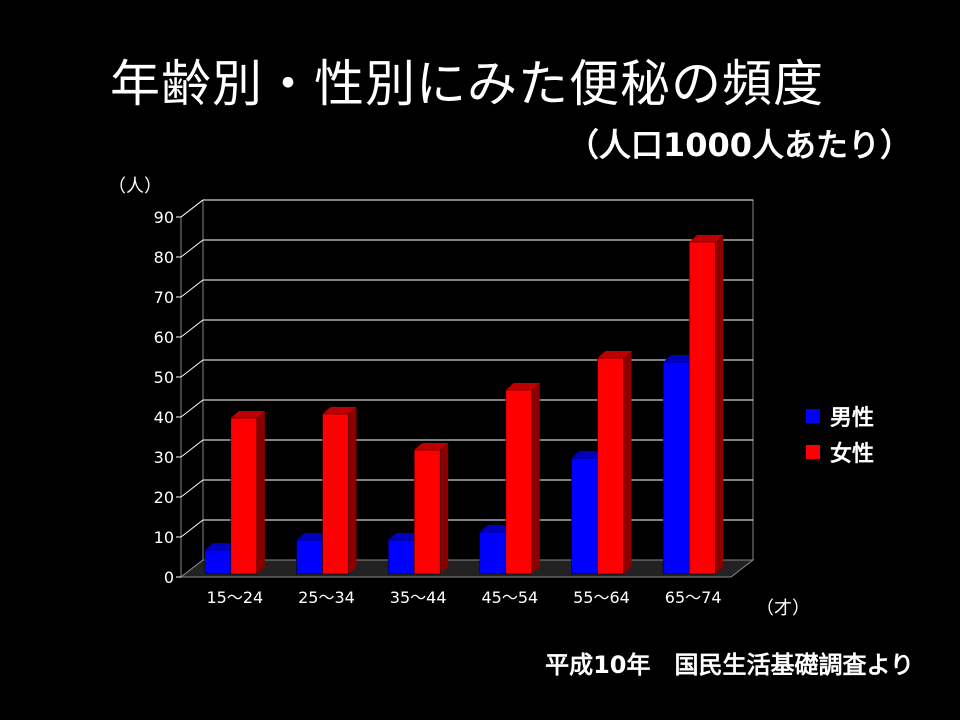 This screenshot has width=960, height=720. What do you see at coordinates (719, 404) in the screenshot?
I see `bar-female-5-side` at bounding box center [719, 404].